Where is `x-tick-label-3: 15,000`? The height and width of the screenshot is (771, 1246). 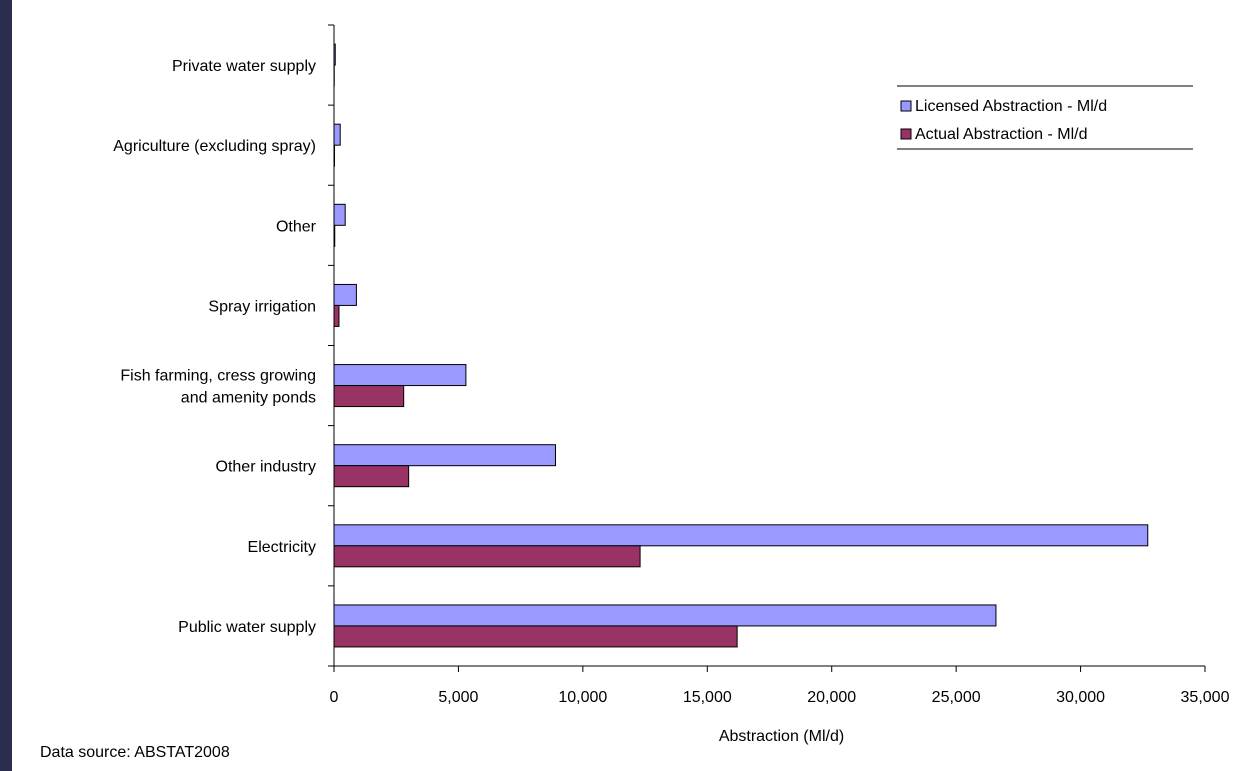 x-tick-label-3: 15,000 is located at coordinates (707, 697).